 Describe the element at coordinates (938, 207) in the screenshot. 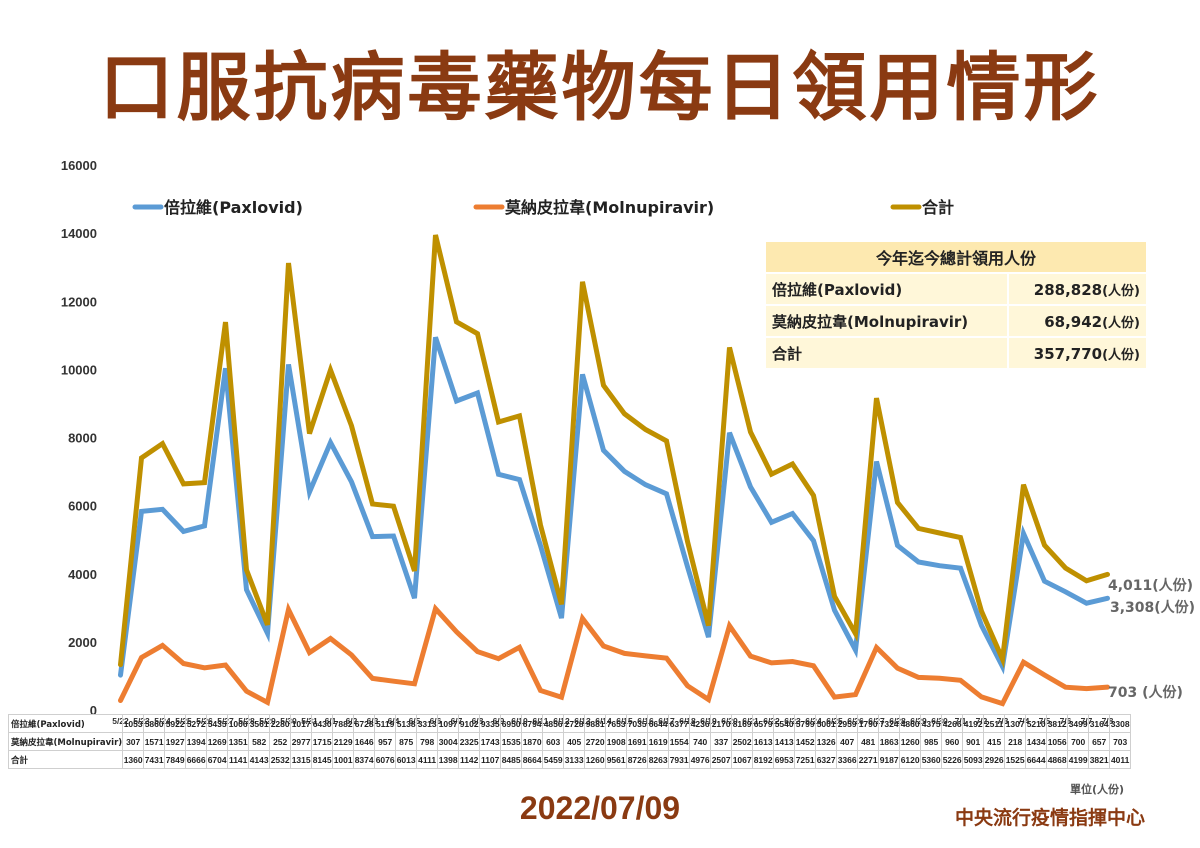

I see `legend-entry: 合計` at that location.